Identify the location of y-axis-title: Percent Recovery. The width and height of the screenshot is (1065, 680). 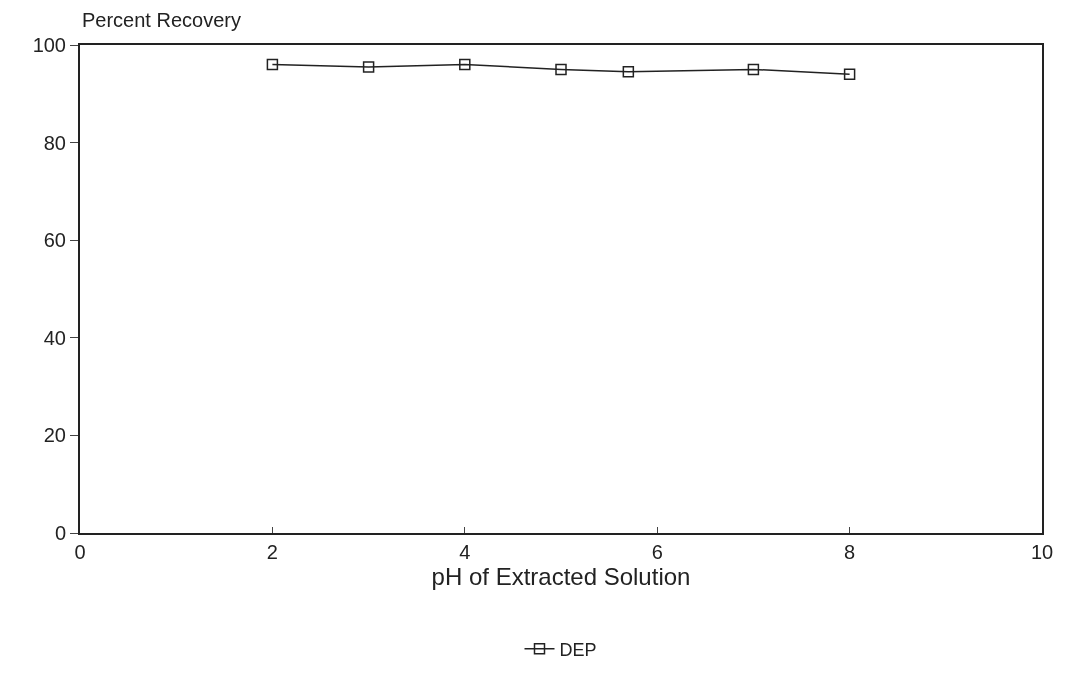
(161, 20).